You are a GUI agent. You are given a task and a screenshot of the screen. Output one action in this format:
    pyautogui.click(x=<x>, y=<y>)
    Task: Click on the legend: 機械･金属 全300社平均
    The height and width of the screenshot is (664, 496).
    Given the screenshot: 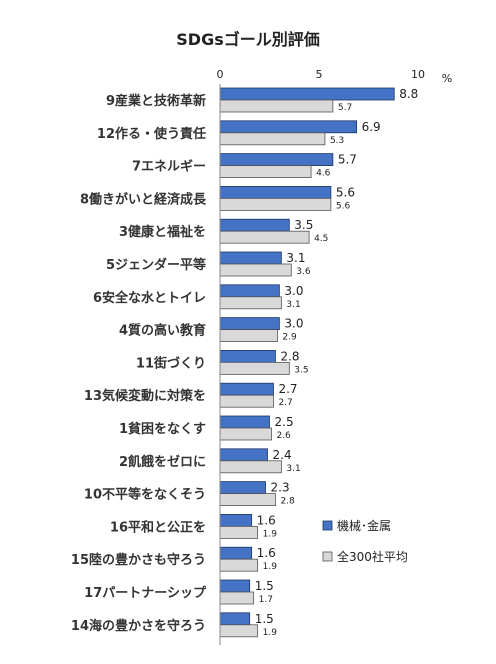 What is the action you would take?
    pyautogui.click(x=365, y=541)
    